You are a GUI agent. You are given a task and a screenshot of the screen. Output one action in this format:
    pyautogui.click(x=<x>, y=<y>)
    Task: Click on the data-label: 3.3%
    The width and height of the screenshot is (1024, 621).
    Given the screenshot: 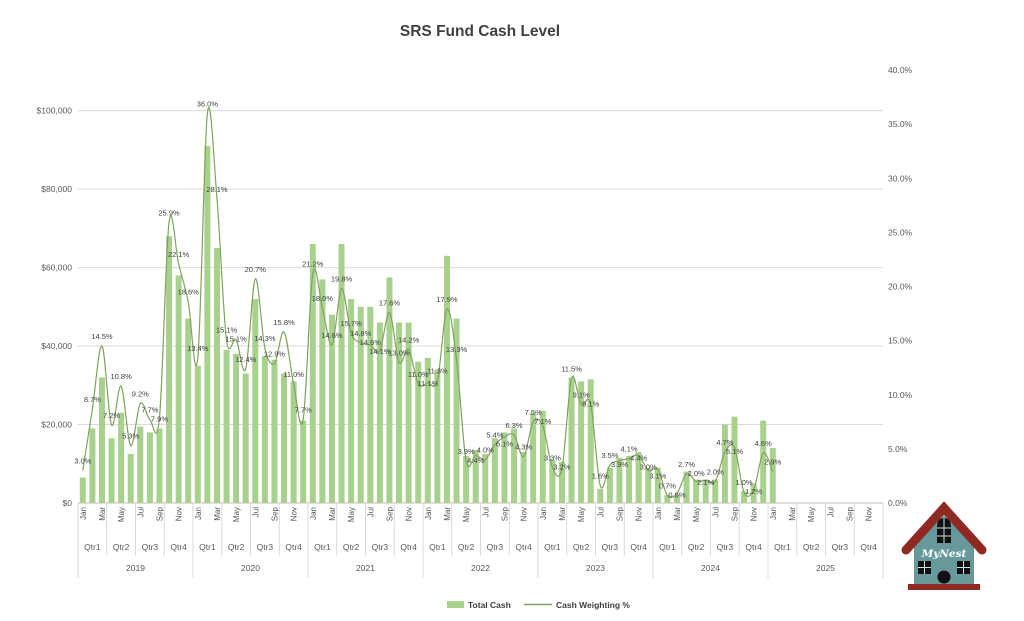 What is the action you would take?
    pyautogui.click(x=552, y=457)
    